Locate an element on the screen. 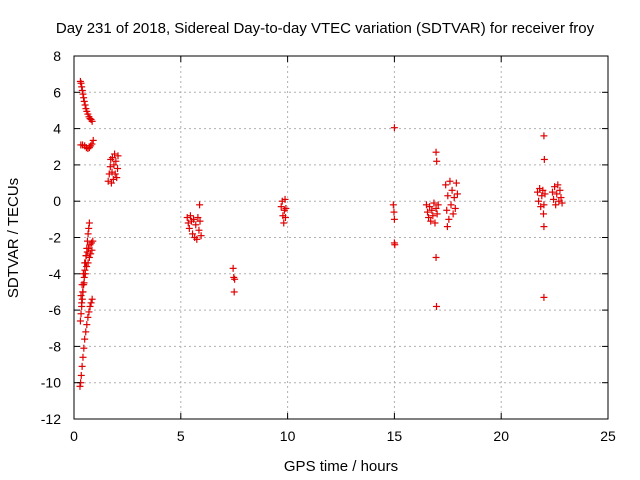 This screenshot has height=480, width=640. y-tick-label: -2 is located at coordinates (55, 238).